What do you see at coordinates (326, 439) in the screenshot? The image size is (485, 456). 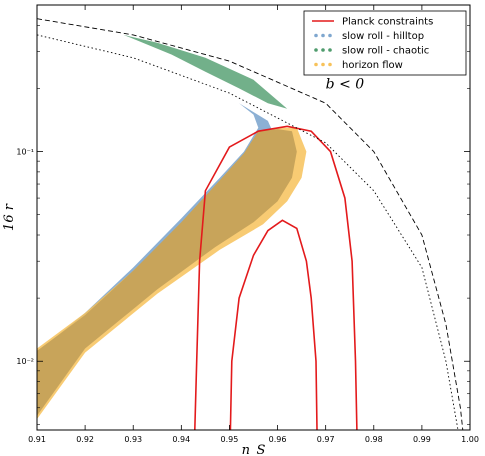 I see `x-tick-label: 0.97` at bounding box center [326, 439].